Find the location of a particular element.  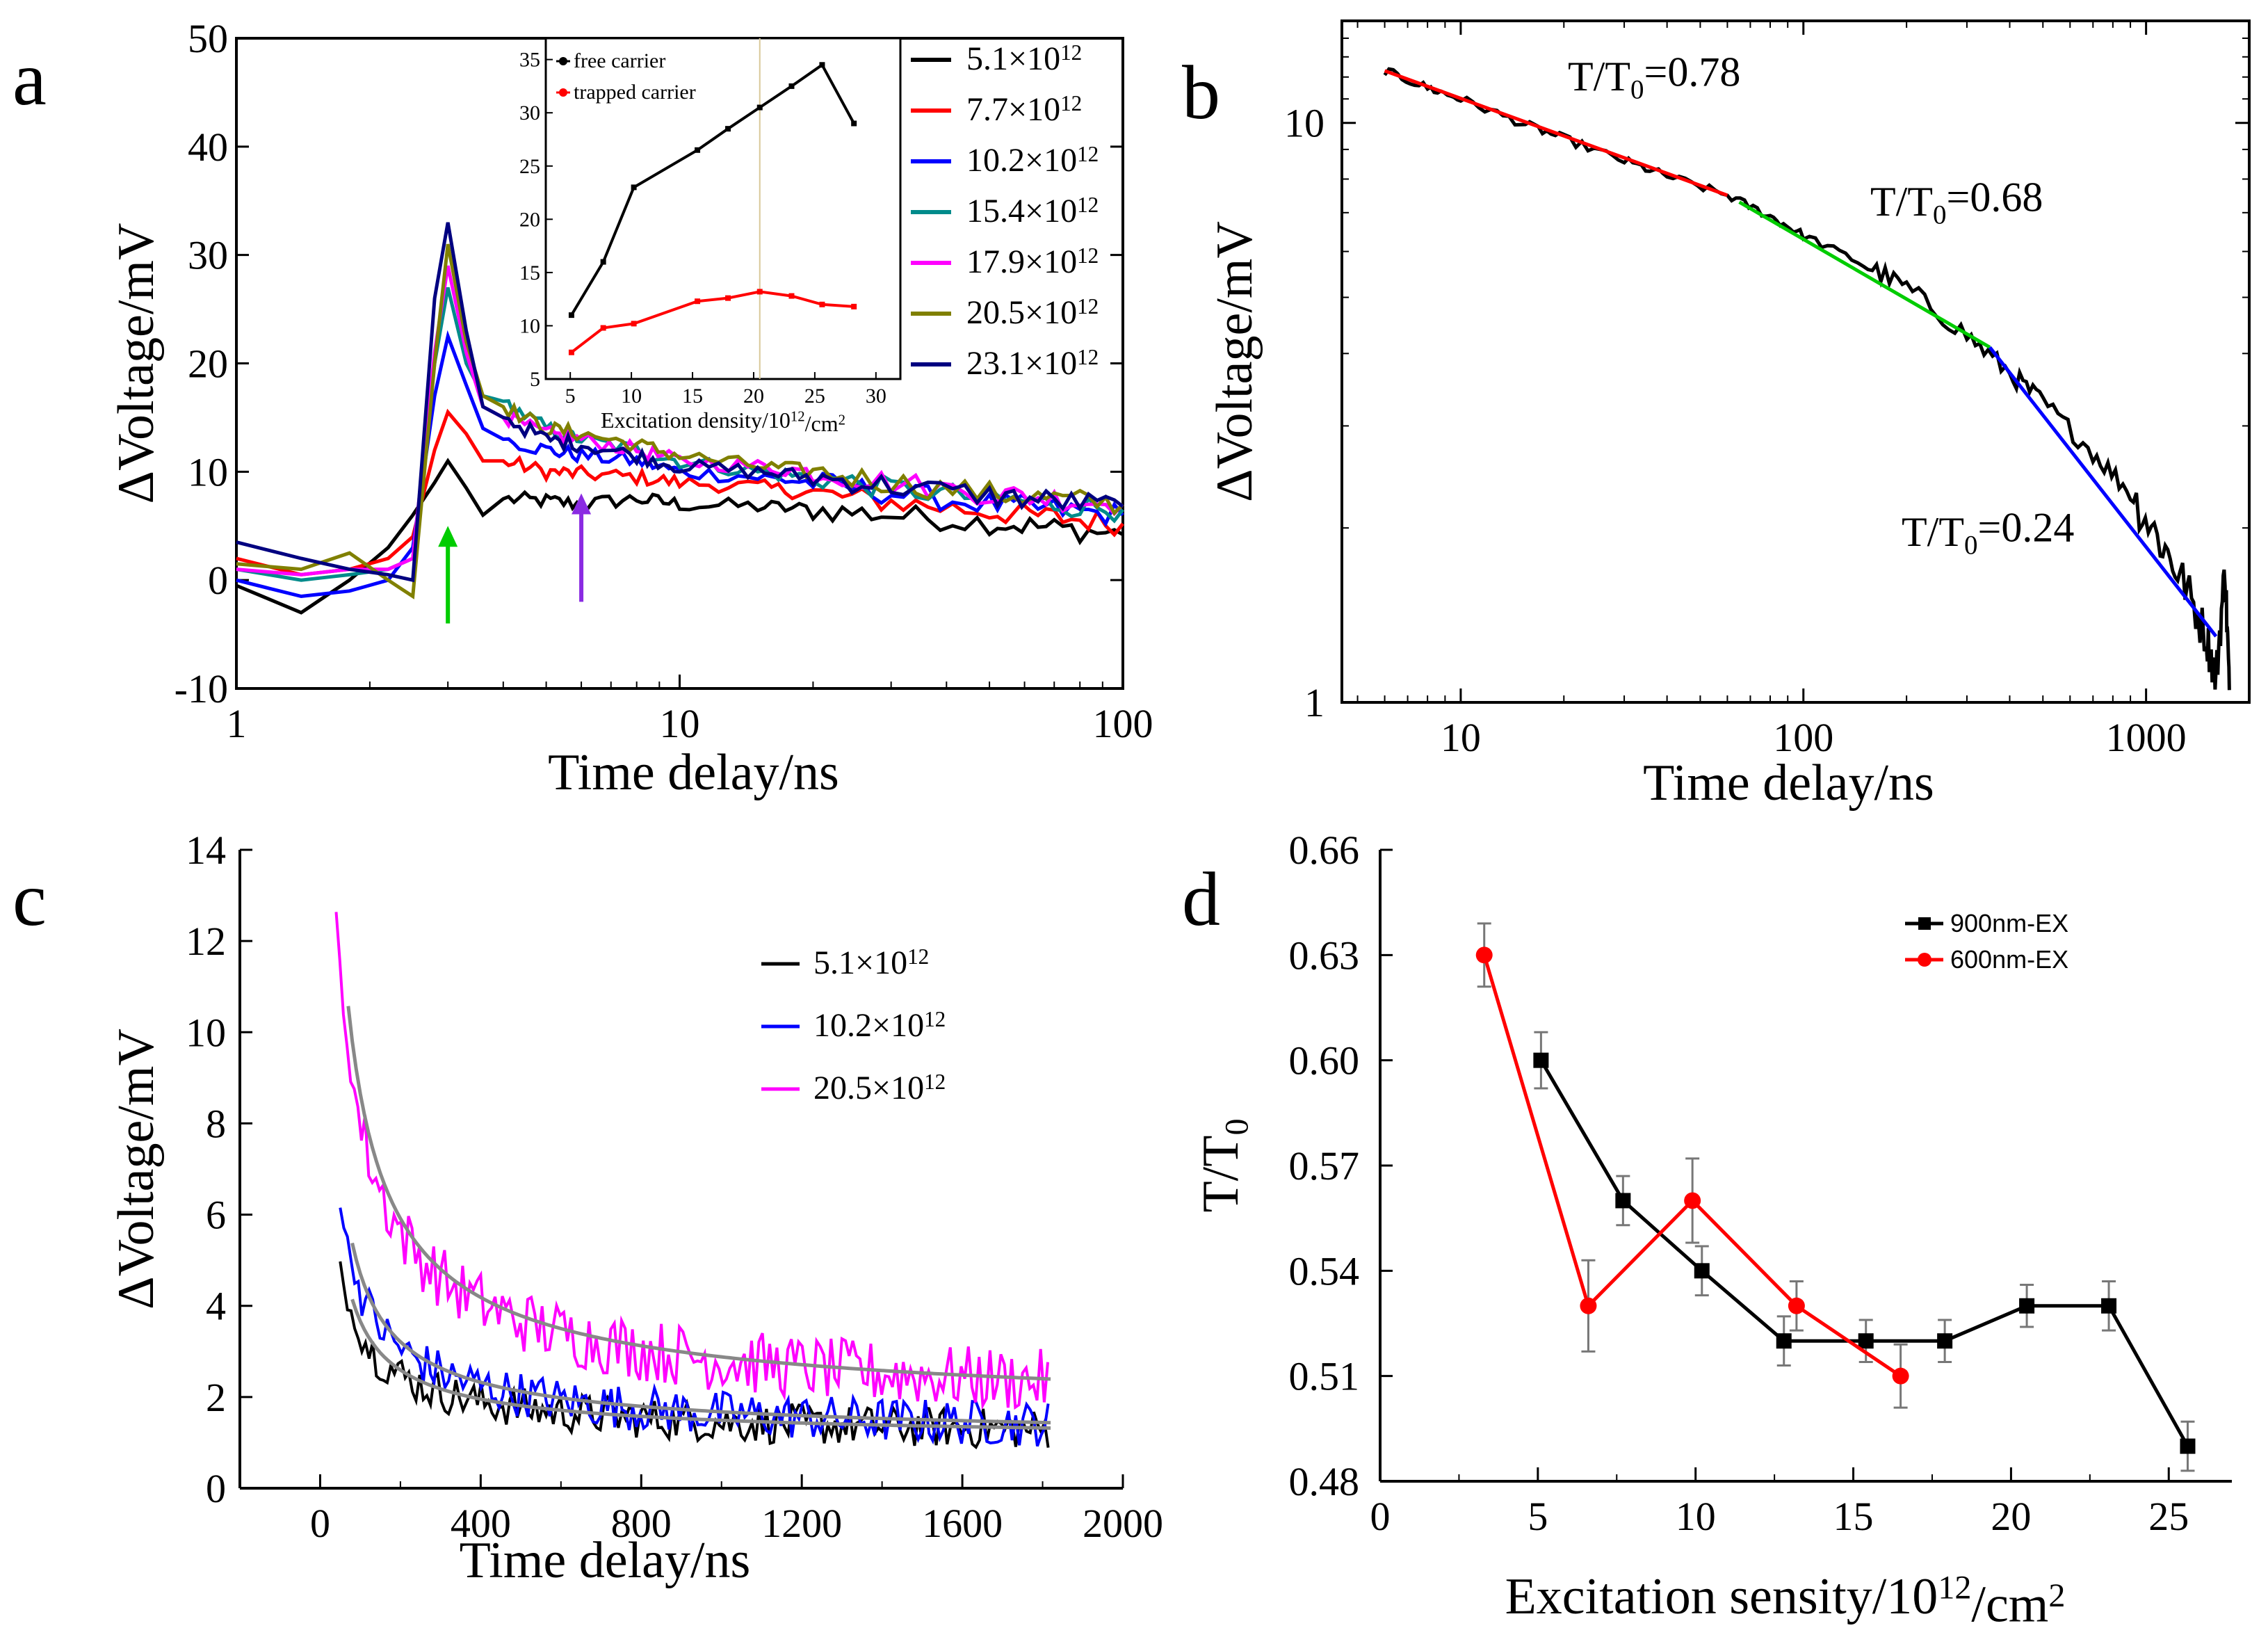

y-tick-label: 0.57 is located at coordinates (1324, 1165).